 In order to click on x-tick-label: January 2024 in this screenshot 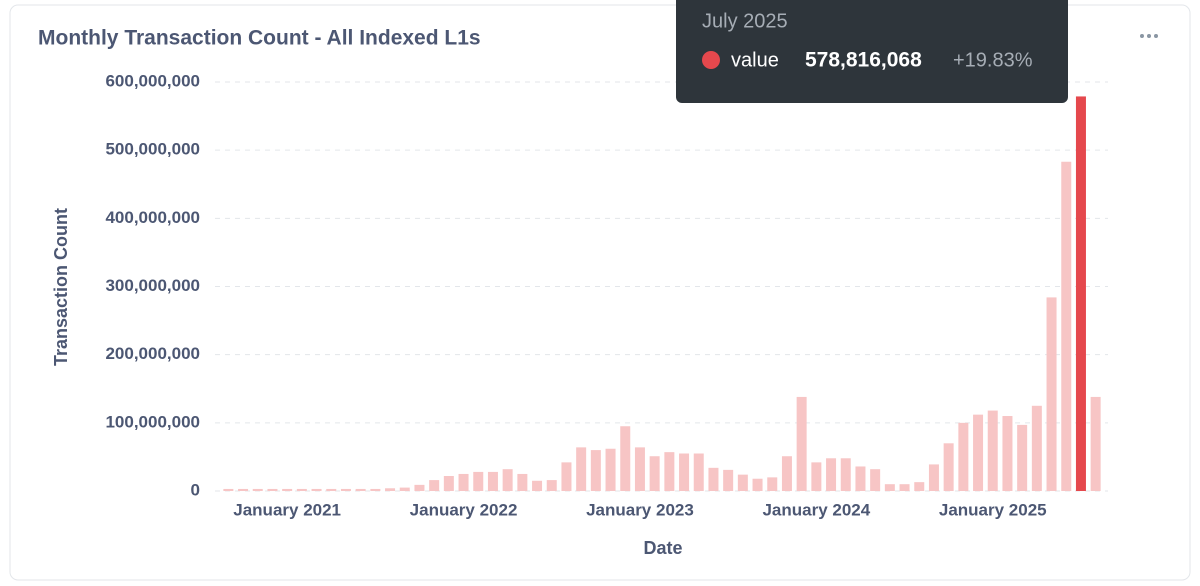, I will do `click(816, 509)`.